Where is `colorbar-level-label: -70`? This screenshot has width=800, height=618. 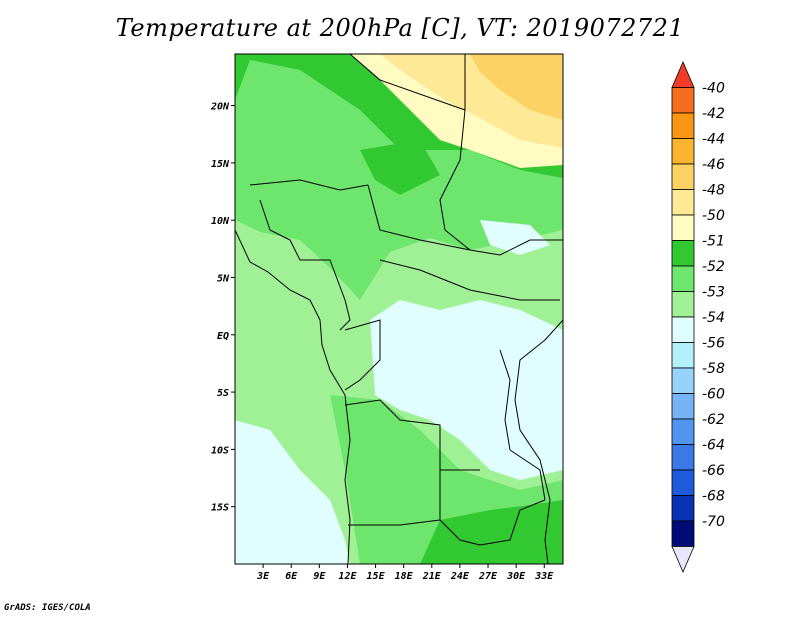
colorbar-level-label: -70 is located at coordinates (713, 522).